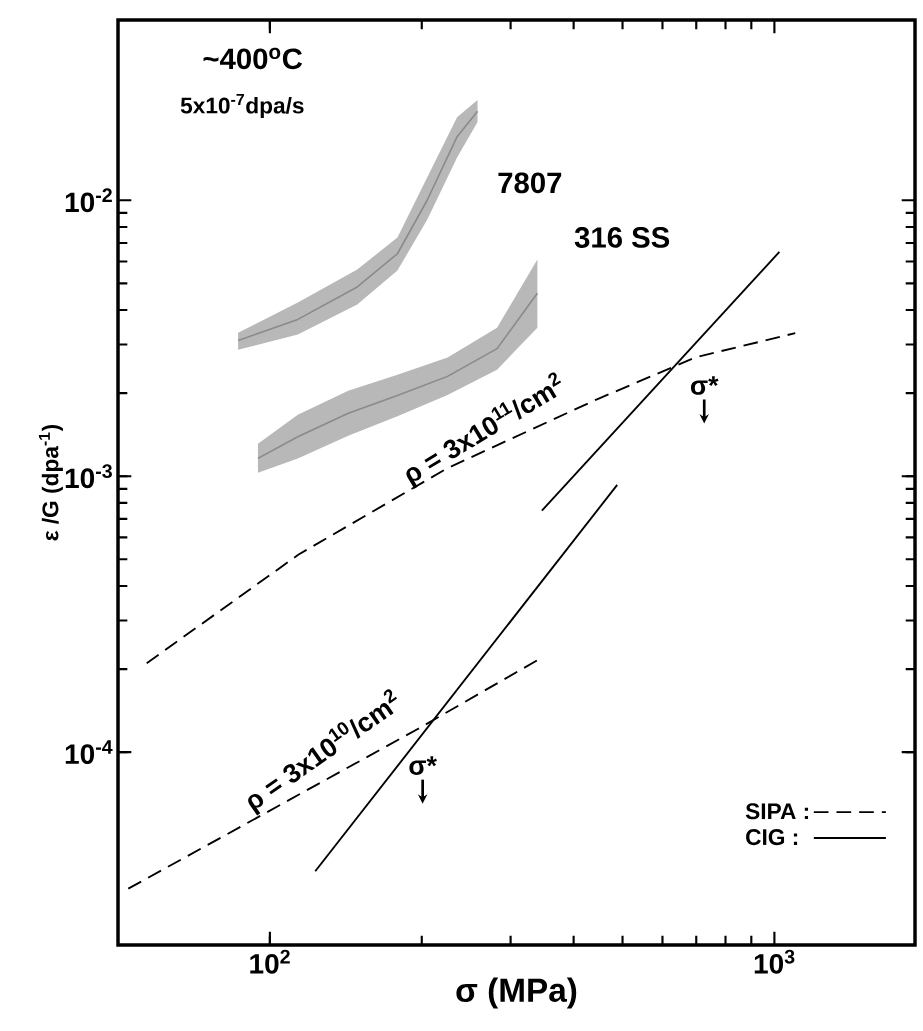 The height and width of the screenshot is (1031, 923). What do you see at coordinates (50, 482) in the screenshot?
I see `y-axis-title: ε /G (dpa$^{-1}$)` at bounding box center [50, 482].